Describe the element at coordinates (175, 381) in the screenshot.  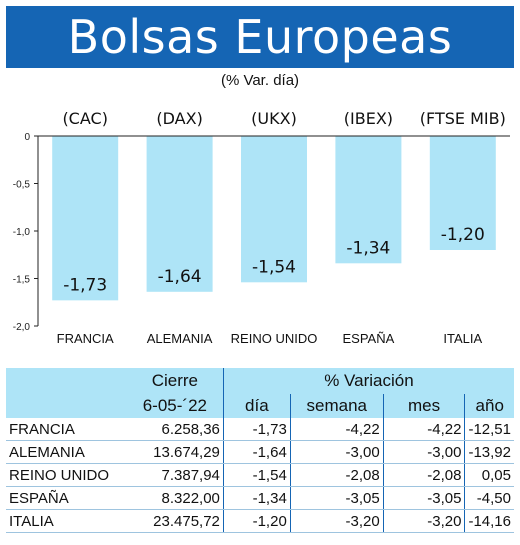
I see `header-cierre: Cierre` at that location.